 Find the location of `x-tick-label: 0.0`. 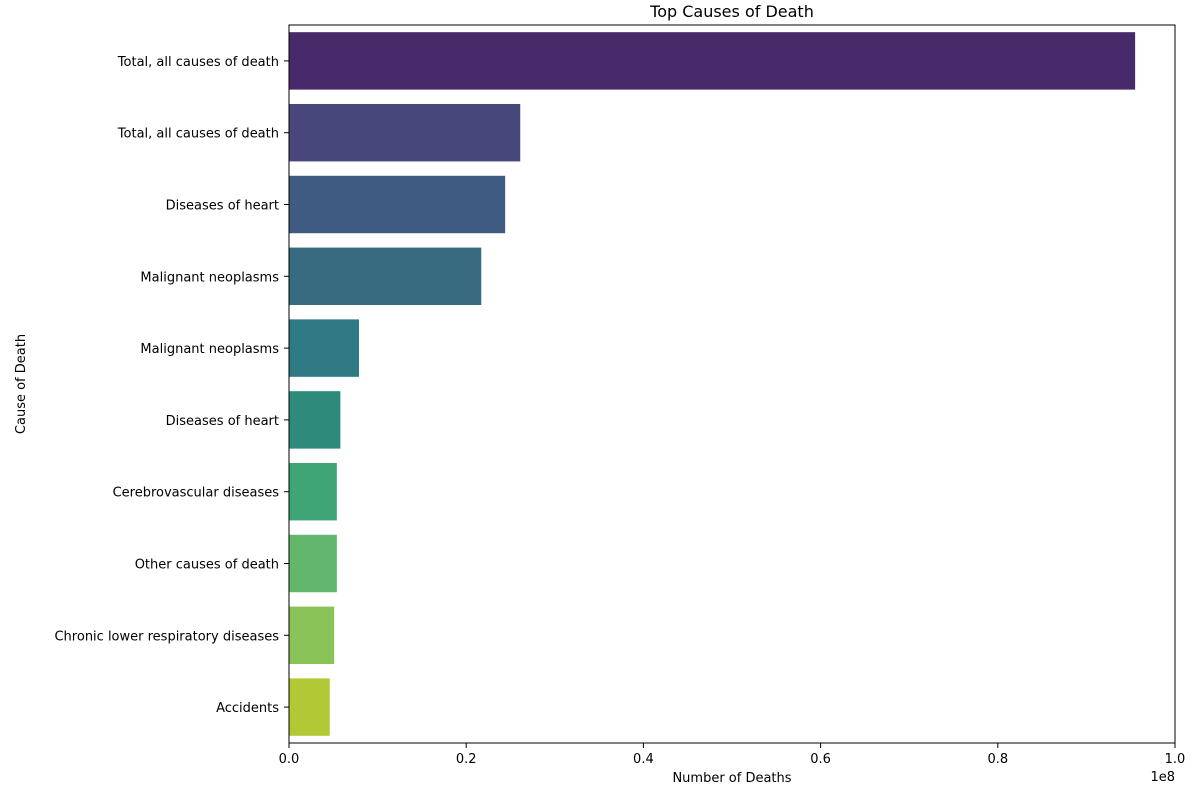

x-tick-label: 0.0 is located at coordinates (289, 759).